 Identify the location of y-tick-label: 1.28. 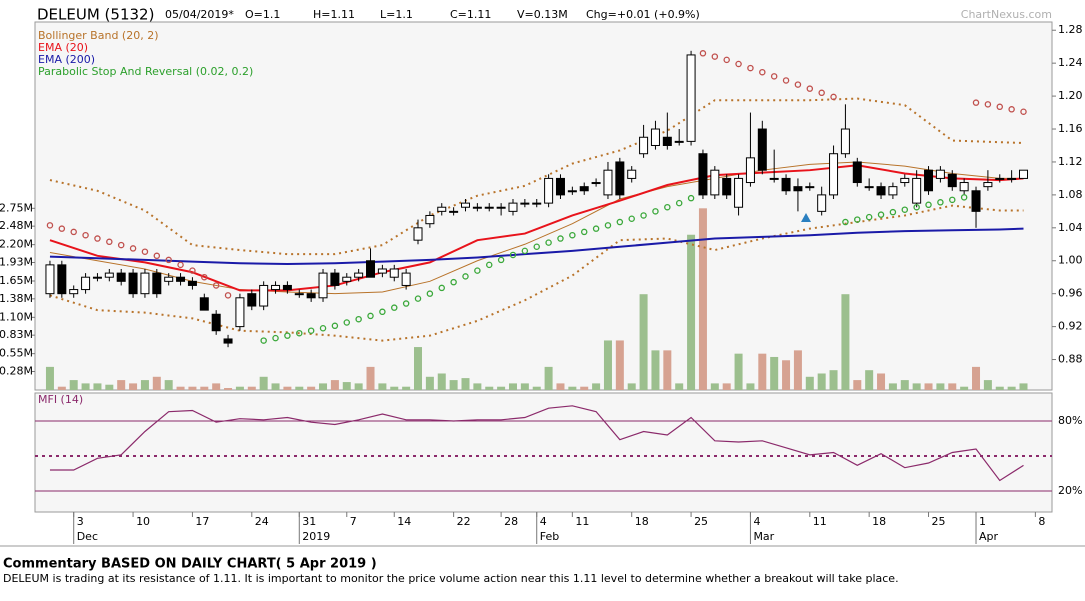
(1070, 29).